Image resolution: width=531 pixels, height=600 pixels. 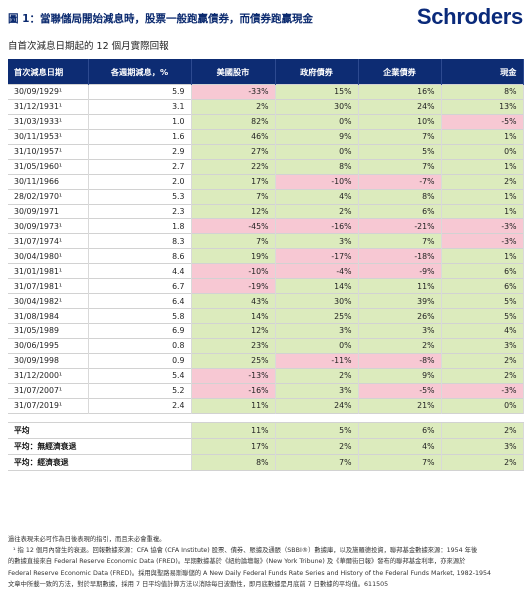 I want to click on return-cell: 46%, so click(x=233, y=136).